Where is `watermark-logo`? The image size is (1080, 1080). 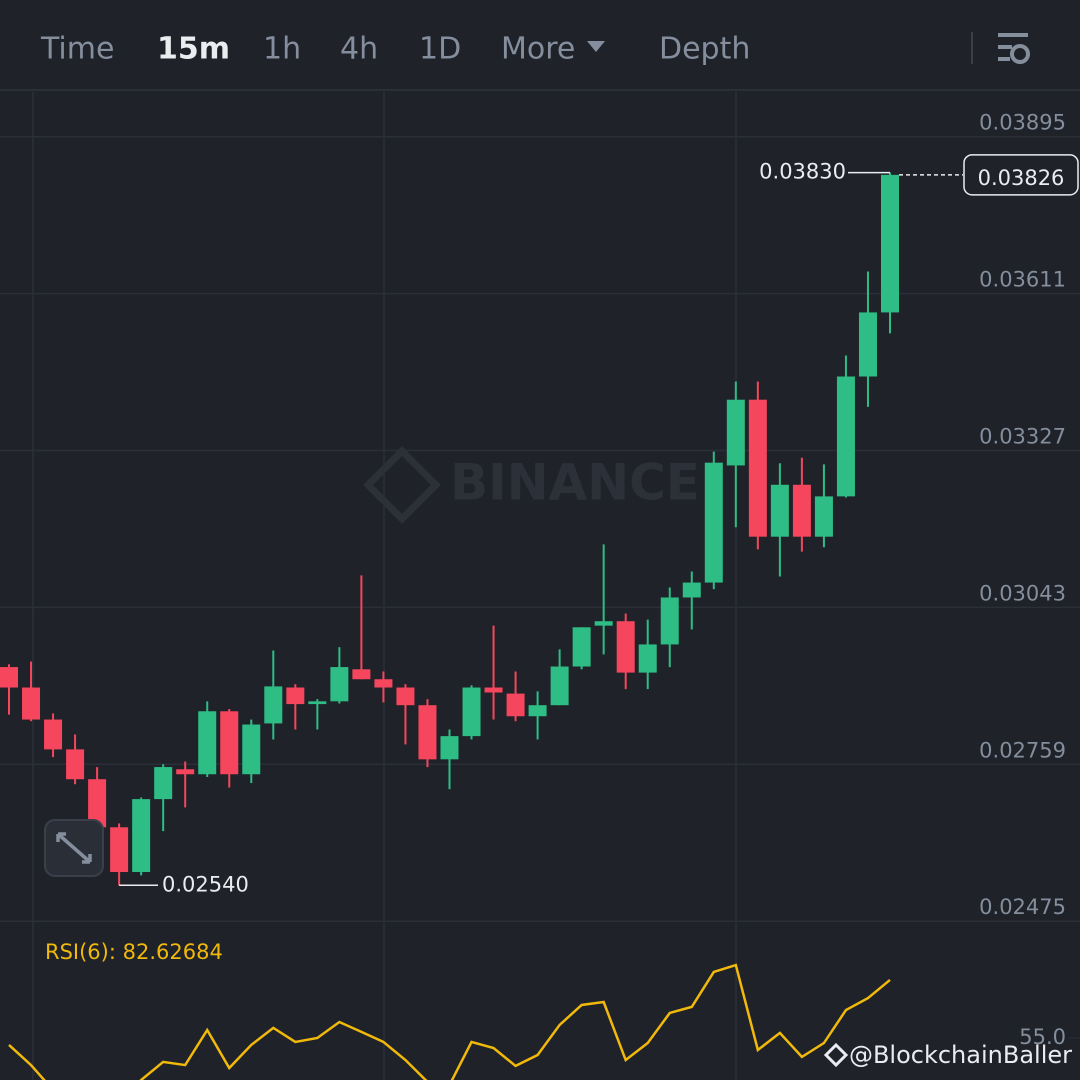 watermark-logo is located at coordinates (402, 485).